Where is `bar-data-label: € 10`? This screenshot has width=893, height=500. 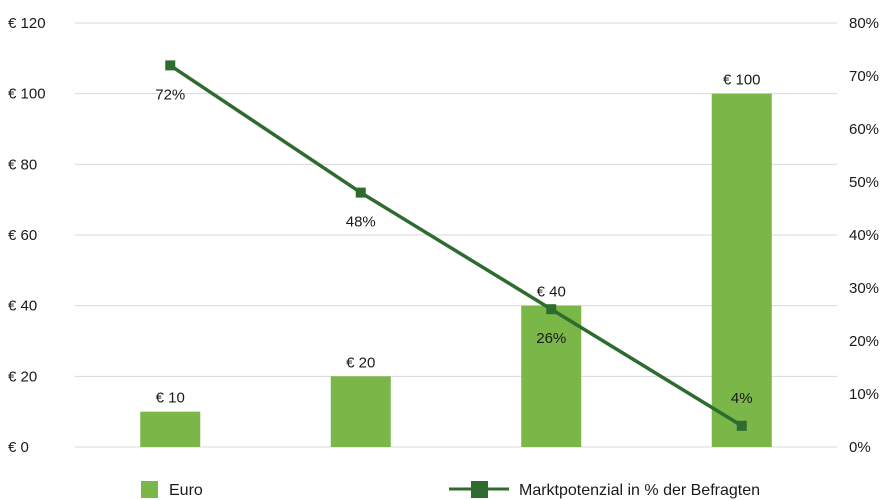
bar-data-label: € 10 is located at coordinates (170, 398).